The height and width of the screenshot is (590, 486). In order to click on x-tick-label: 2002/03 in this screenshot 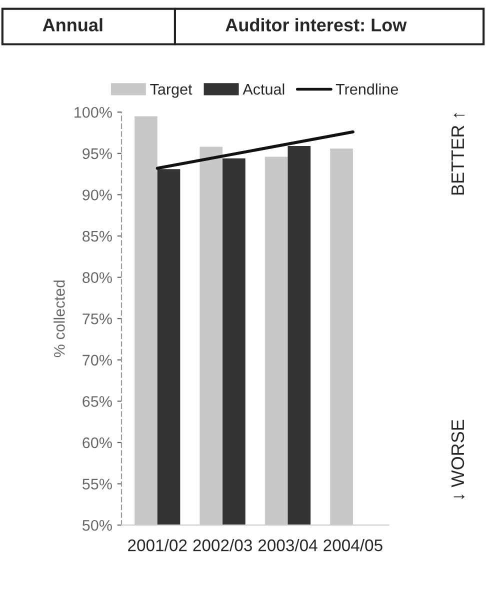, I will do `click(222, 545)`.